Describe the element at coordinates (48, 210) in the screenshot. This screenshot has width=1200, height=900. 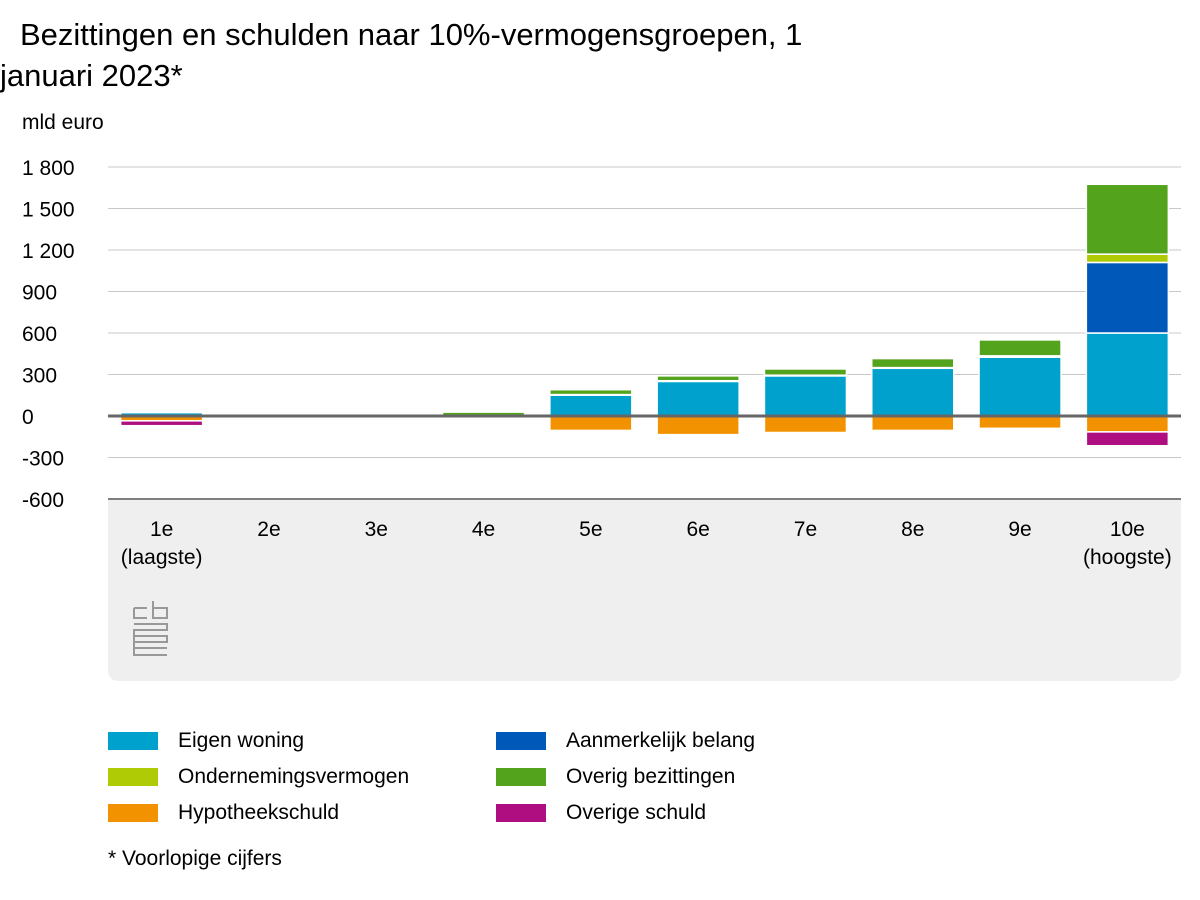
I see `y-tick-label: 1 500` at that location.